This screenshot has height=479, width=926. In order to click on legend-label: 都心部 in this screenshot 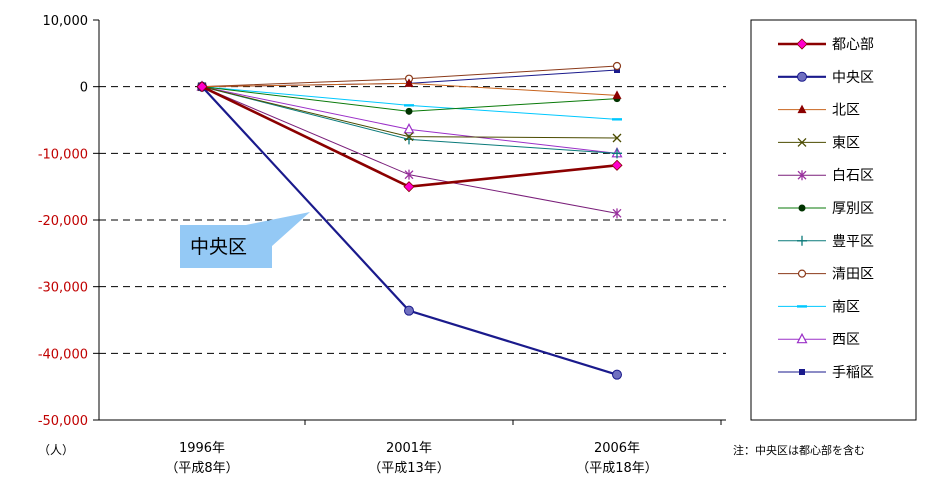, I will do `click(853, 45)`.